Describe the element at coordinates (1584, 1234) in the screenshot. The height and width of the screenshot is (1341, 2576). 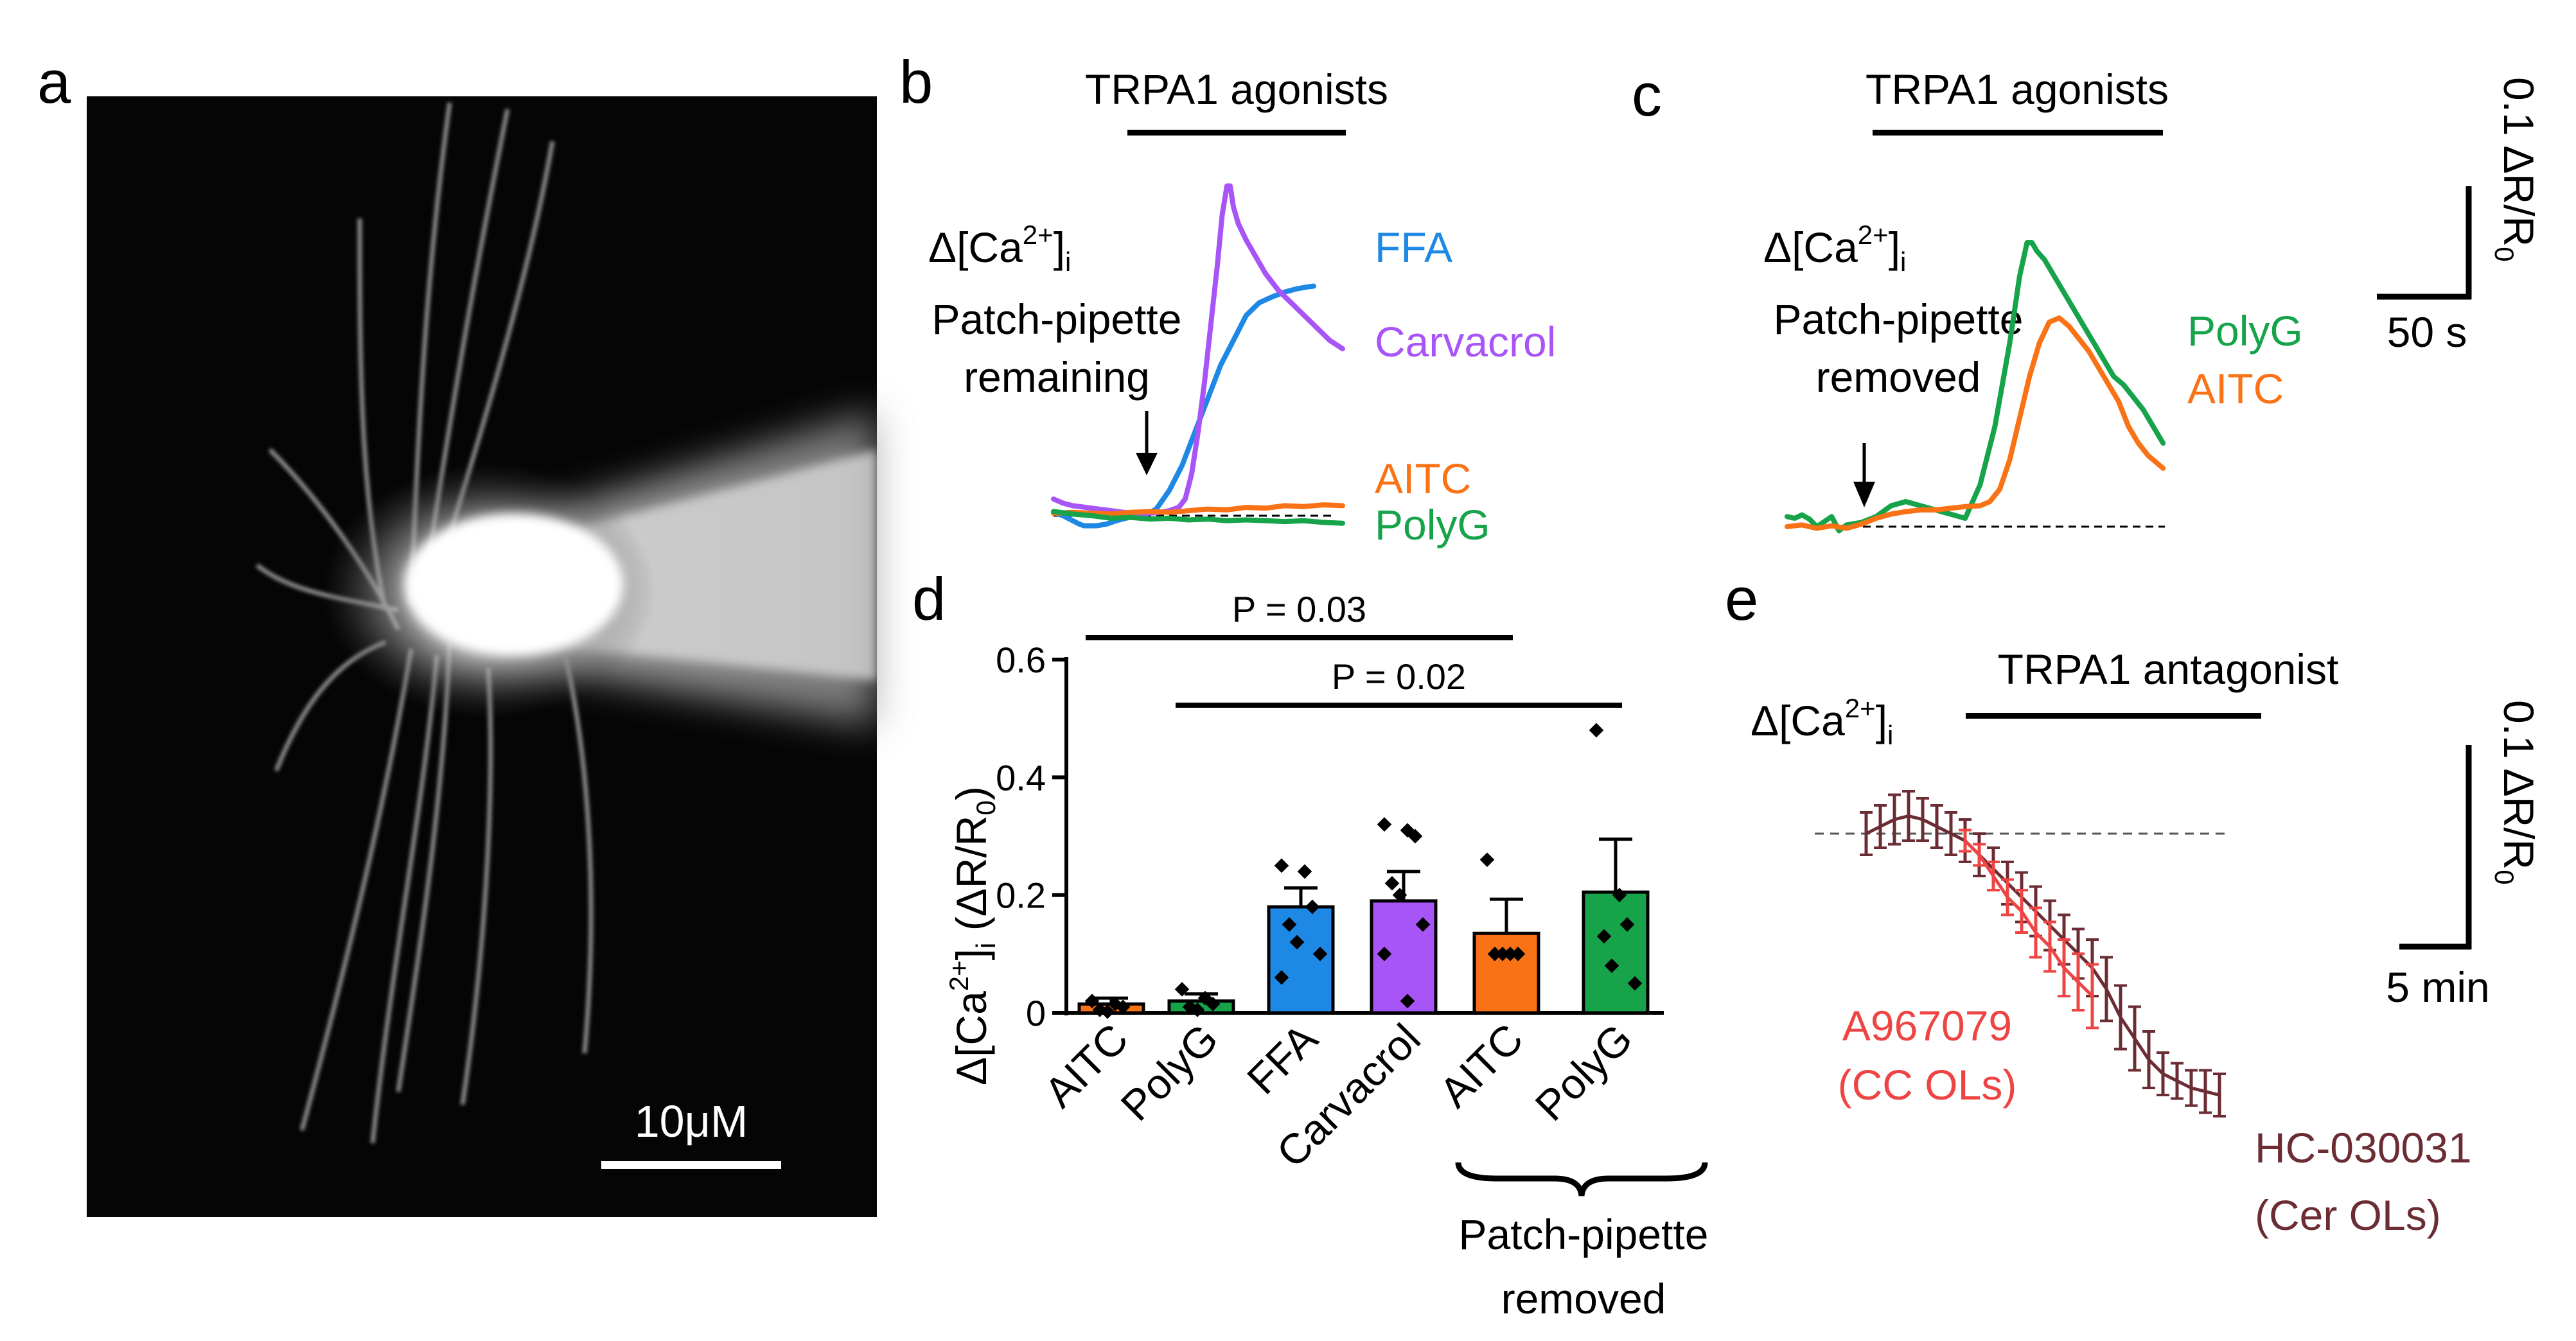
I see `panel-d-group-label-line1: Patch-pipette` at that location.